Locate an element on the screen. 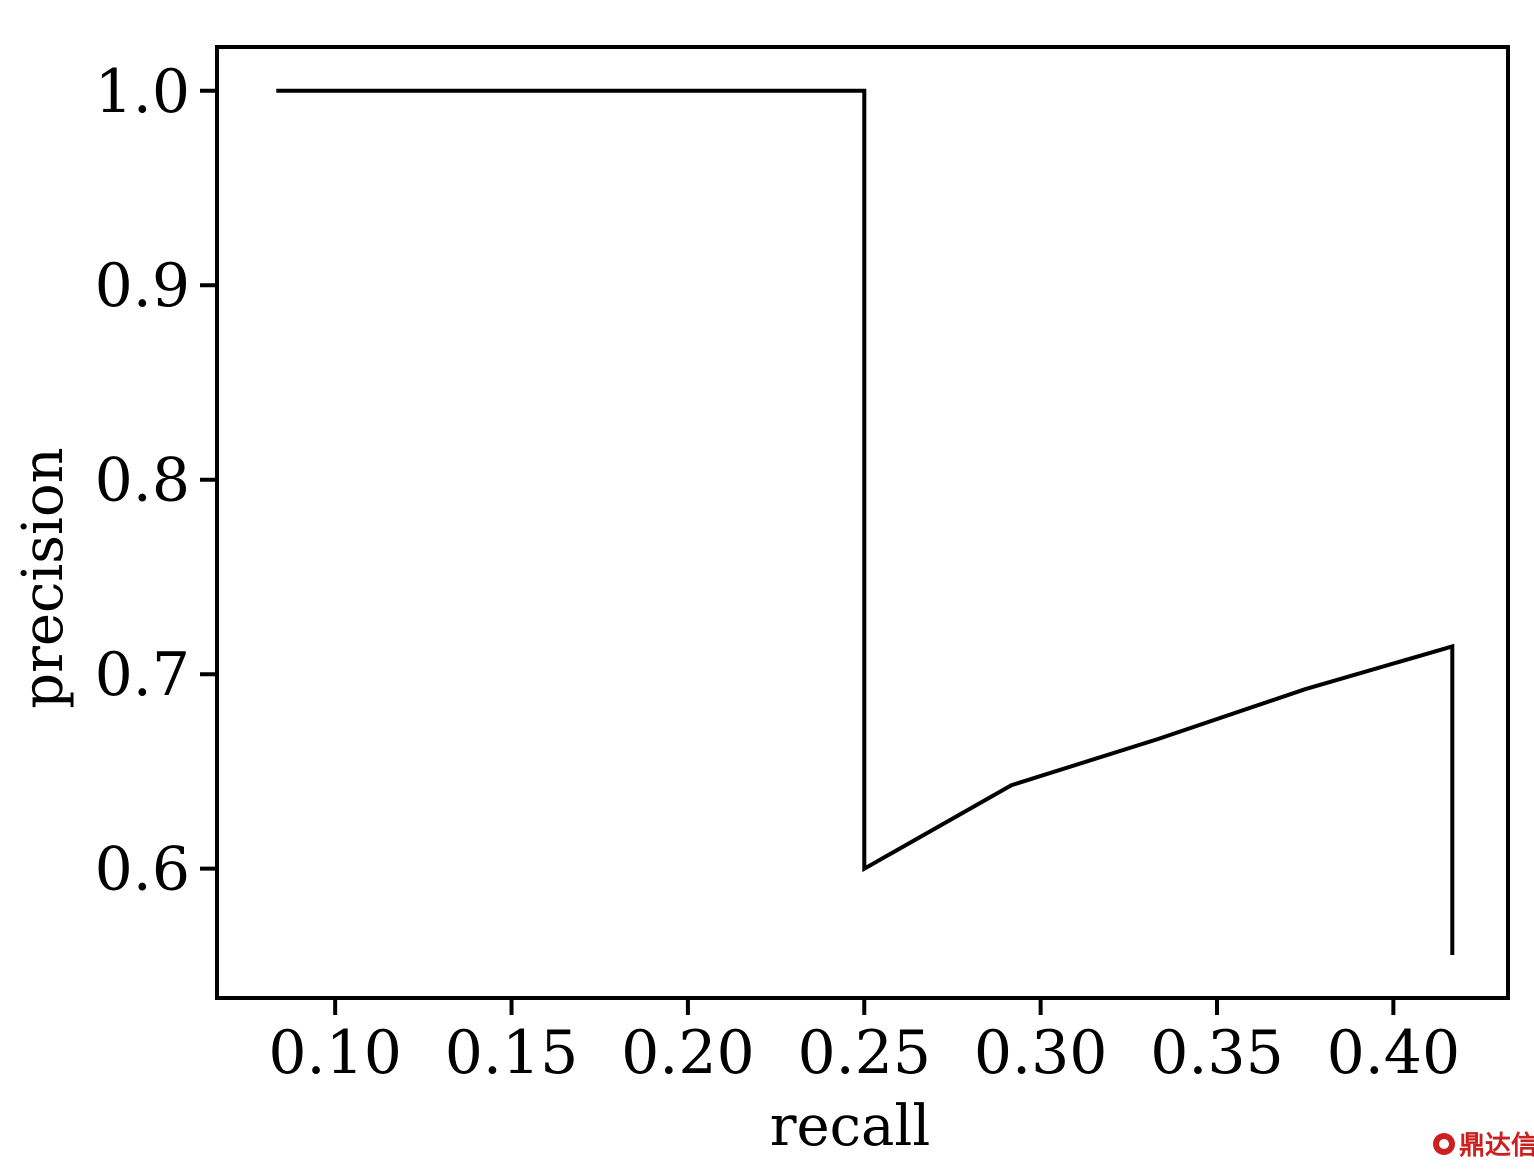  watermark: 鼎达信 is located at coordinates (1483, 1146).